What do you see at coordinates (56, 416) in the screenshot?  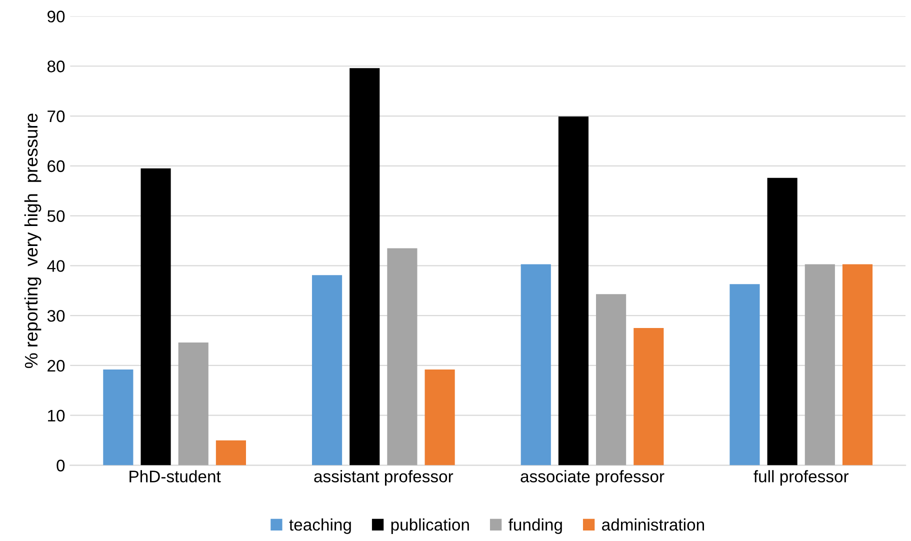 I see `y-tick-label: 10` at bounding box center [56, 416].